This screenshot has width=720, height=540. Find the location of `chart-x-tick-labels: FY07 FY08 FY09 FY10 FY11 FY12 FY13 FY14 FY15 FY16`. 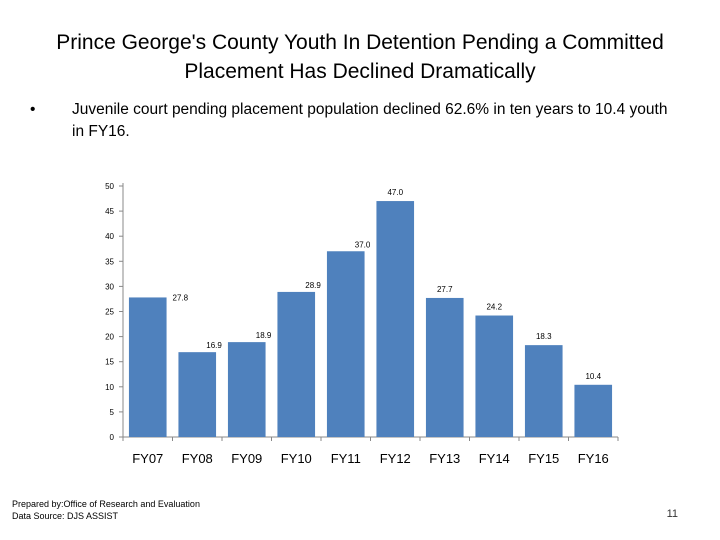

chart-x-tick-labels: FY07 FY08 FY09 FY10 FY11 FY12 FY13 FY14 FY15 FY16 is located at coordinates (370, 458).